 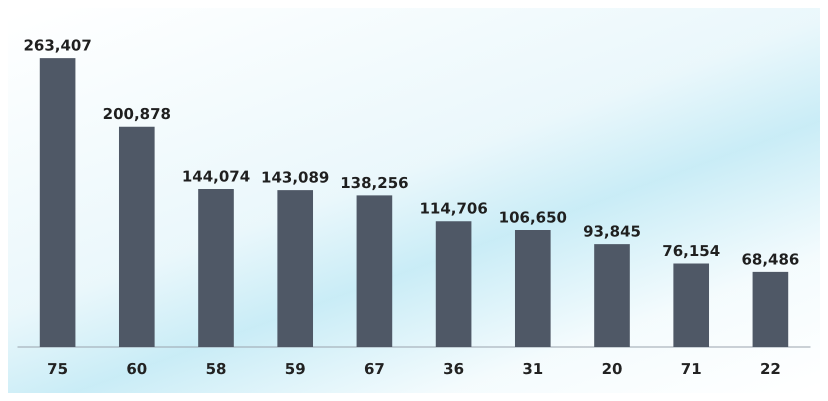 What do you see at coordinates (137, 369) in the screenshot?
I see `x-tick-label: 60` at bounding box center [137, 369].